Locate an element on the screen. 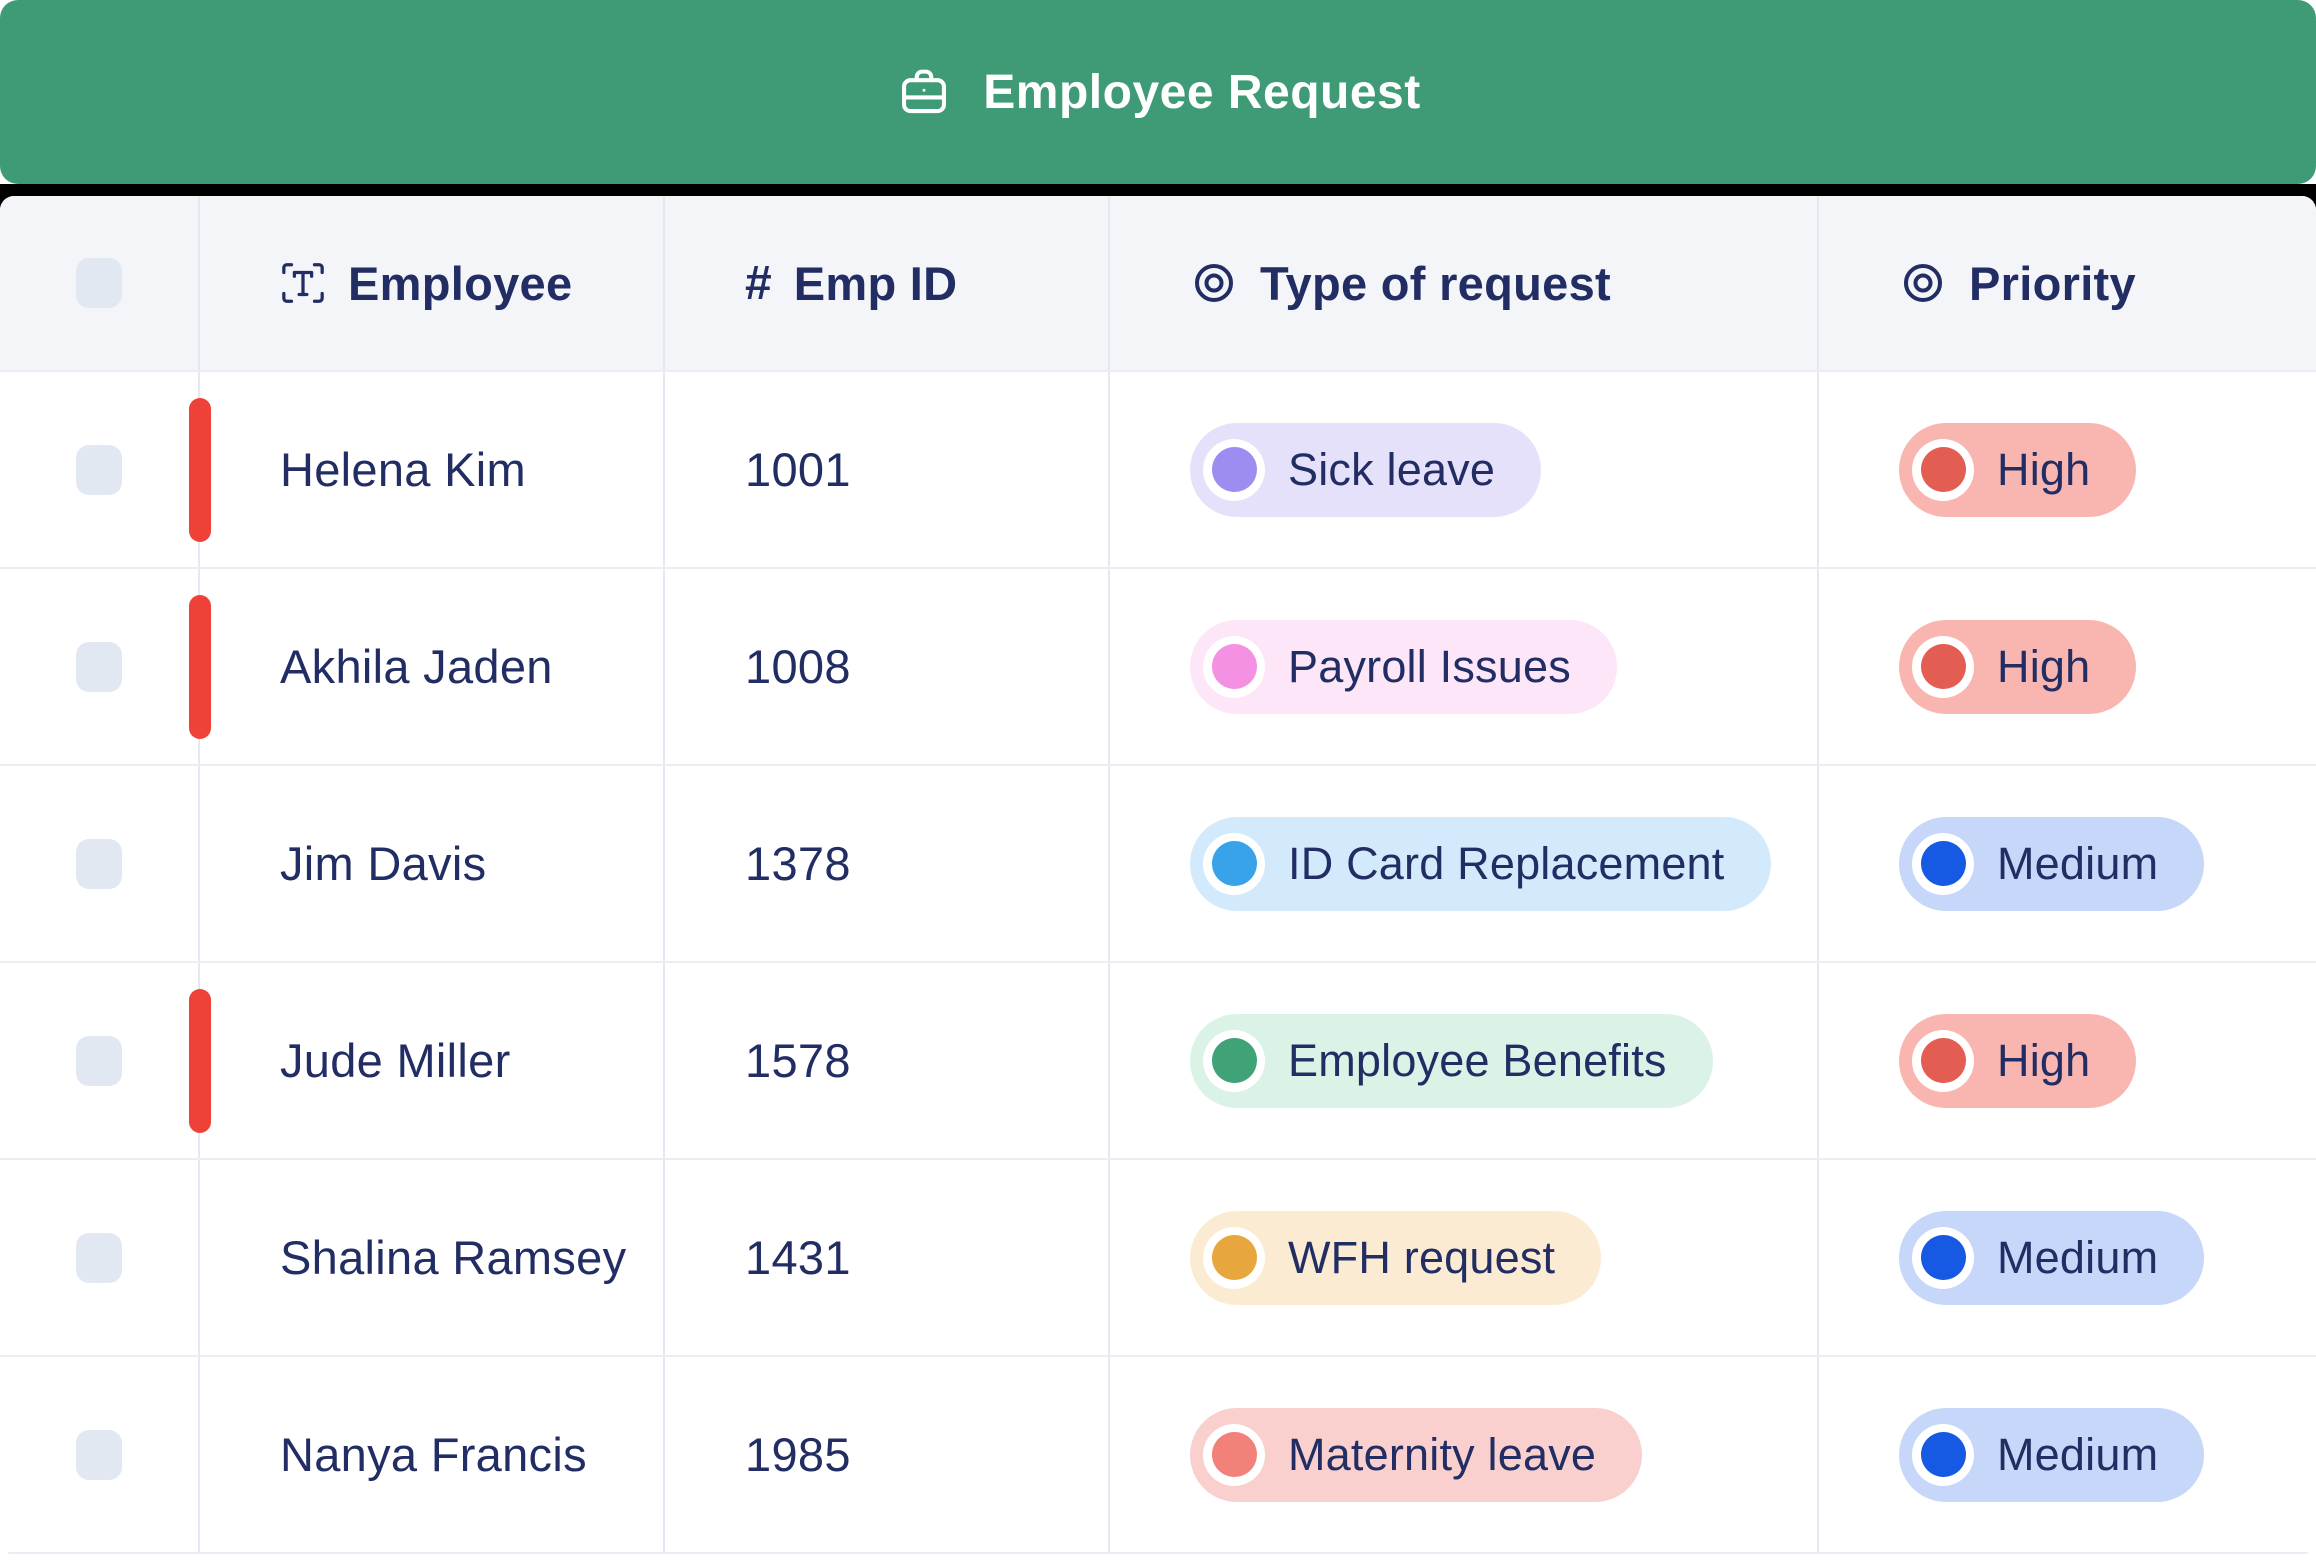 The width and height of the screenshot is (2316, 1560). column-header-label: Priority is located at coordinates (2052, 283).